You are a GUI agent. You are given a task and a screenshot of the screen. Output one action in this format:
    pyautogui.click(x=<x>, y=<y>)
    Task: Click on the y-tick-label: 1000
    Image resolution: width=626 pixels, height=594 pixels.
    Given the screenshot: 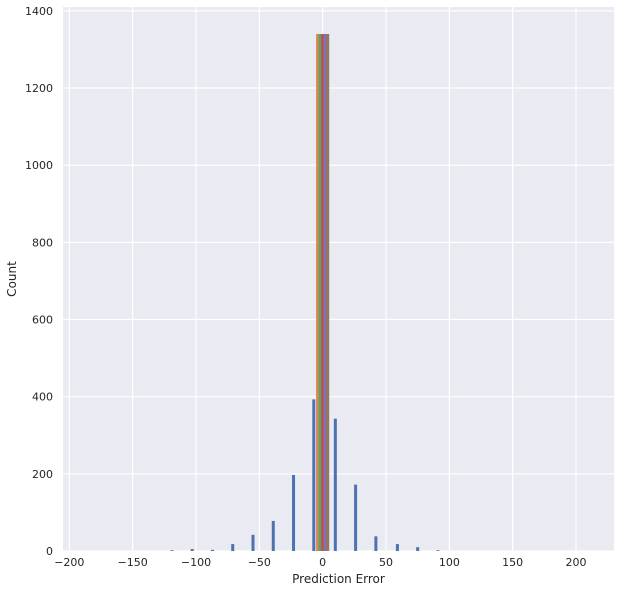 What is the action you would take?
    pyautogui.click(x=39, y=165)
    